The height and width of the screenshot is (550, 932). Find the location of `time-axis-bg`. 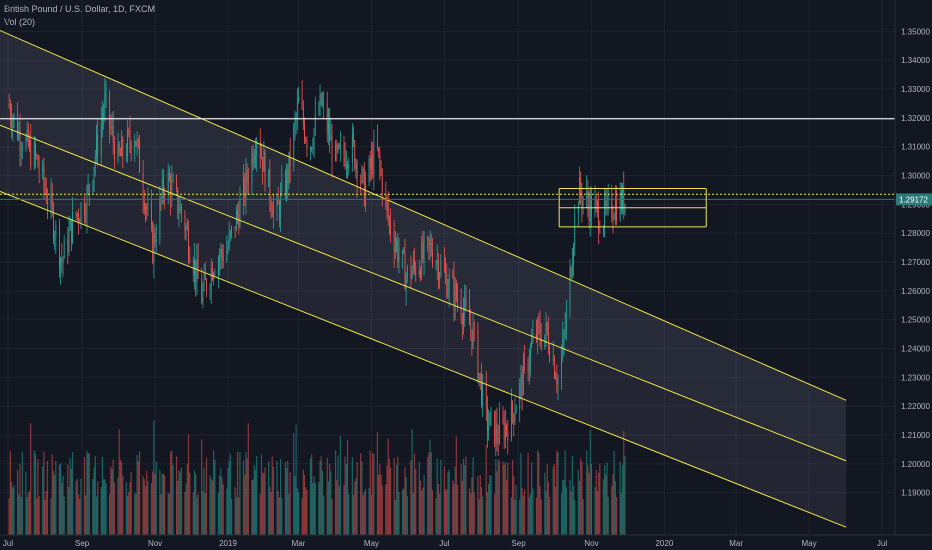

time-axis-bg is located at coordinates (466, 542).